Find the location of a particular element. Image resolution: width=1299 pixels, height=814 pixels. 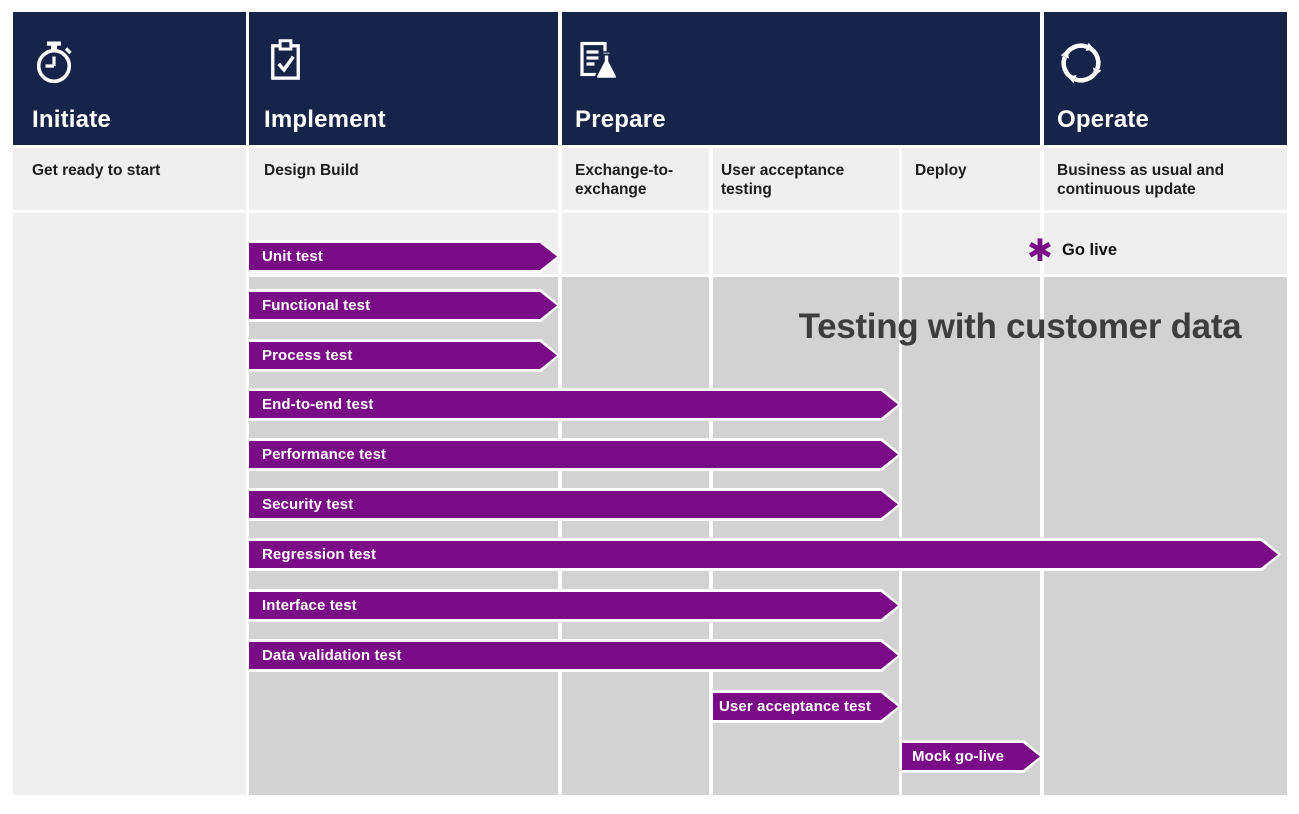

test-bar: Functional test is located at coordinates (404, 305).